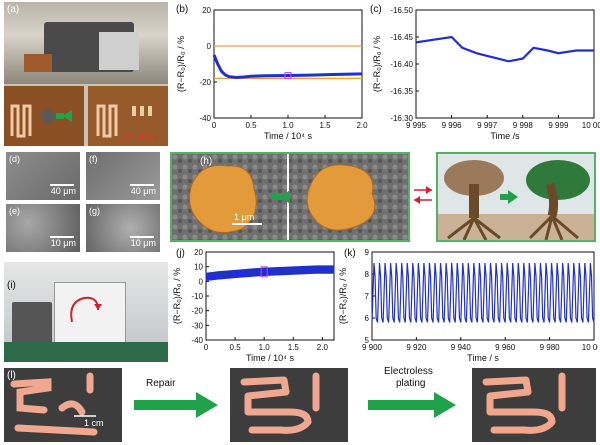 The image size is (600, 445). What do you see at coordinates (505, 347) in the screenshot?
I see `chart-k-xtick-label: 9 960` at bounding box center [505, 347].